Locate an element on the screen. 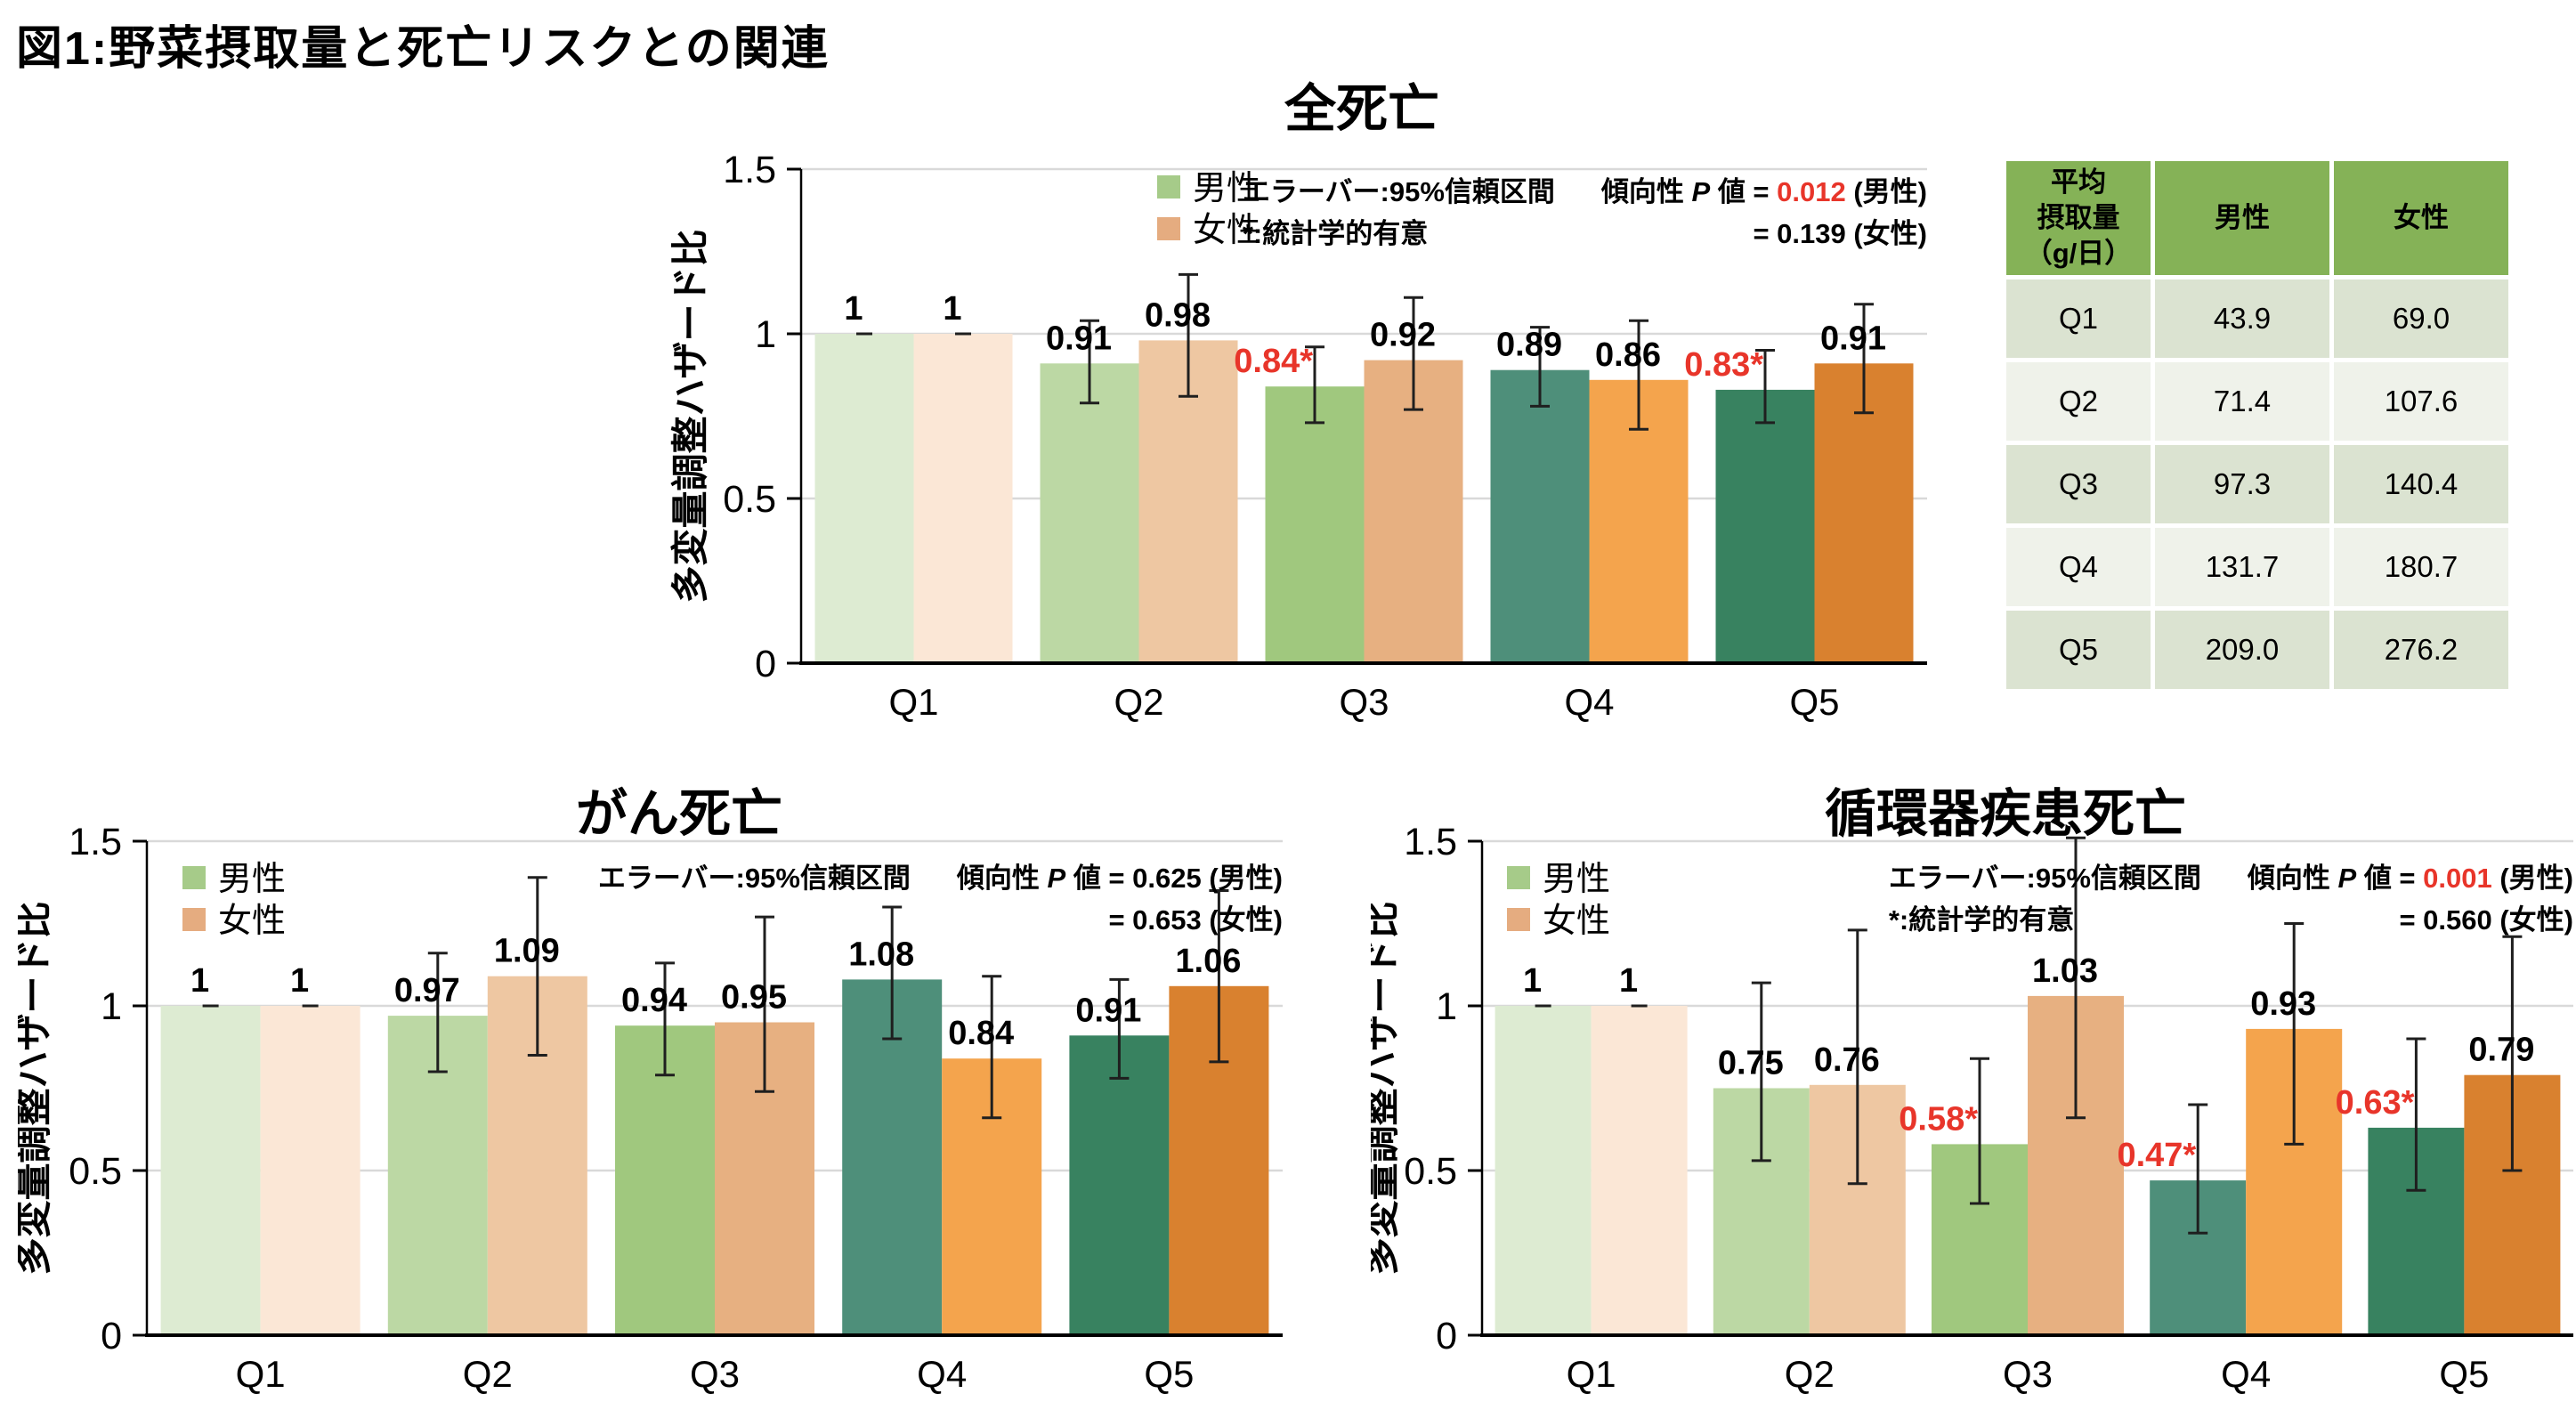  table-cell: 97.3 is located at coordinates (2242, 484).